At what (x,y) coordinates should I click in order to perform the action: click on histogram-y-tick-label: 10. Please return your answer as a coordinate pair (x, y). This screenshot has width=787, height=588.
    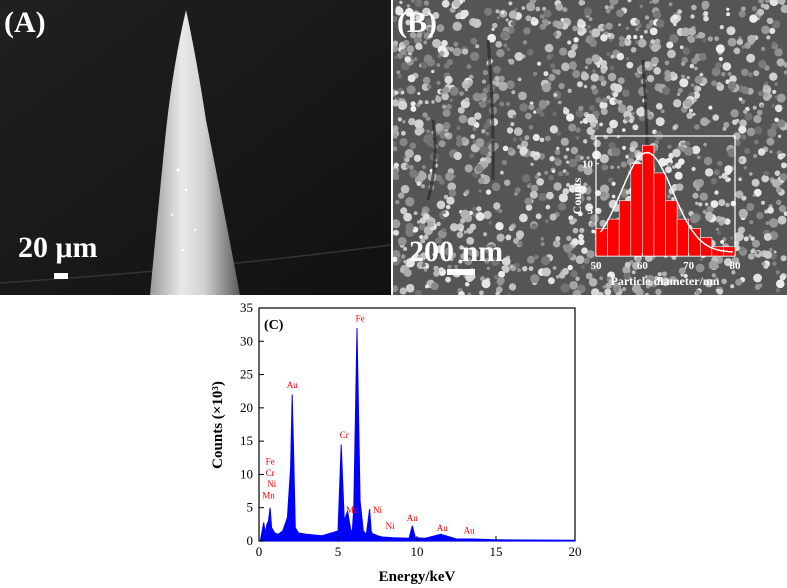
    Looking at the image, I should click on (588, 165).